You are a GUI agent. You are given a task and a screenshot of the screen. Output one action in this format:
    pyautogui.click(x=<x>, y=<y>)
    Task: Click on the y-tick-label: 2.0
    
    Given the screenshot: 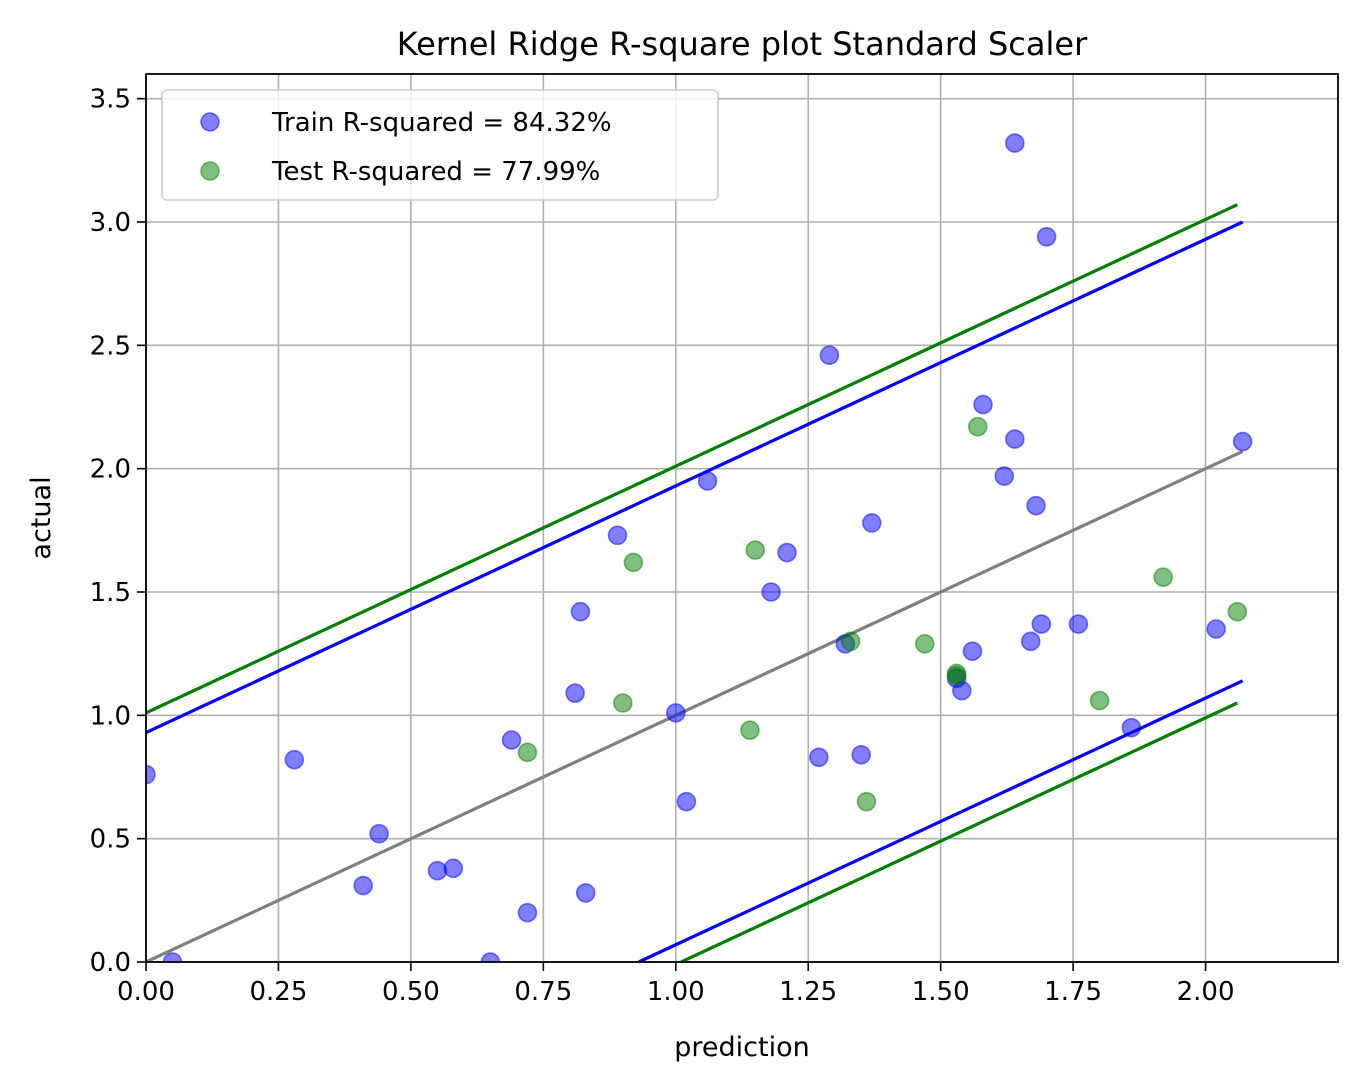 What is the action you would take?
    pyautogui.click(x=110, y=470)
    